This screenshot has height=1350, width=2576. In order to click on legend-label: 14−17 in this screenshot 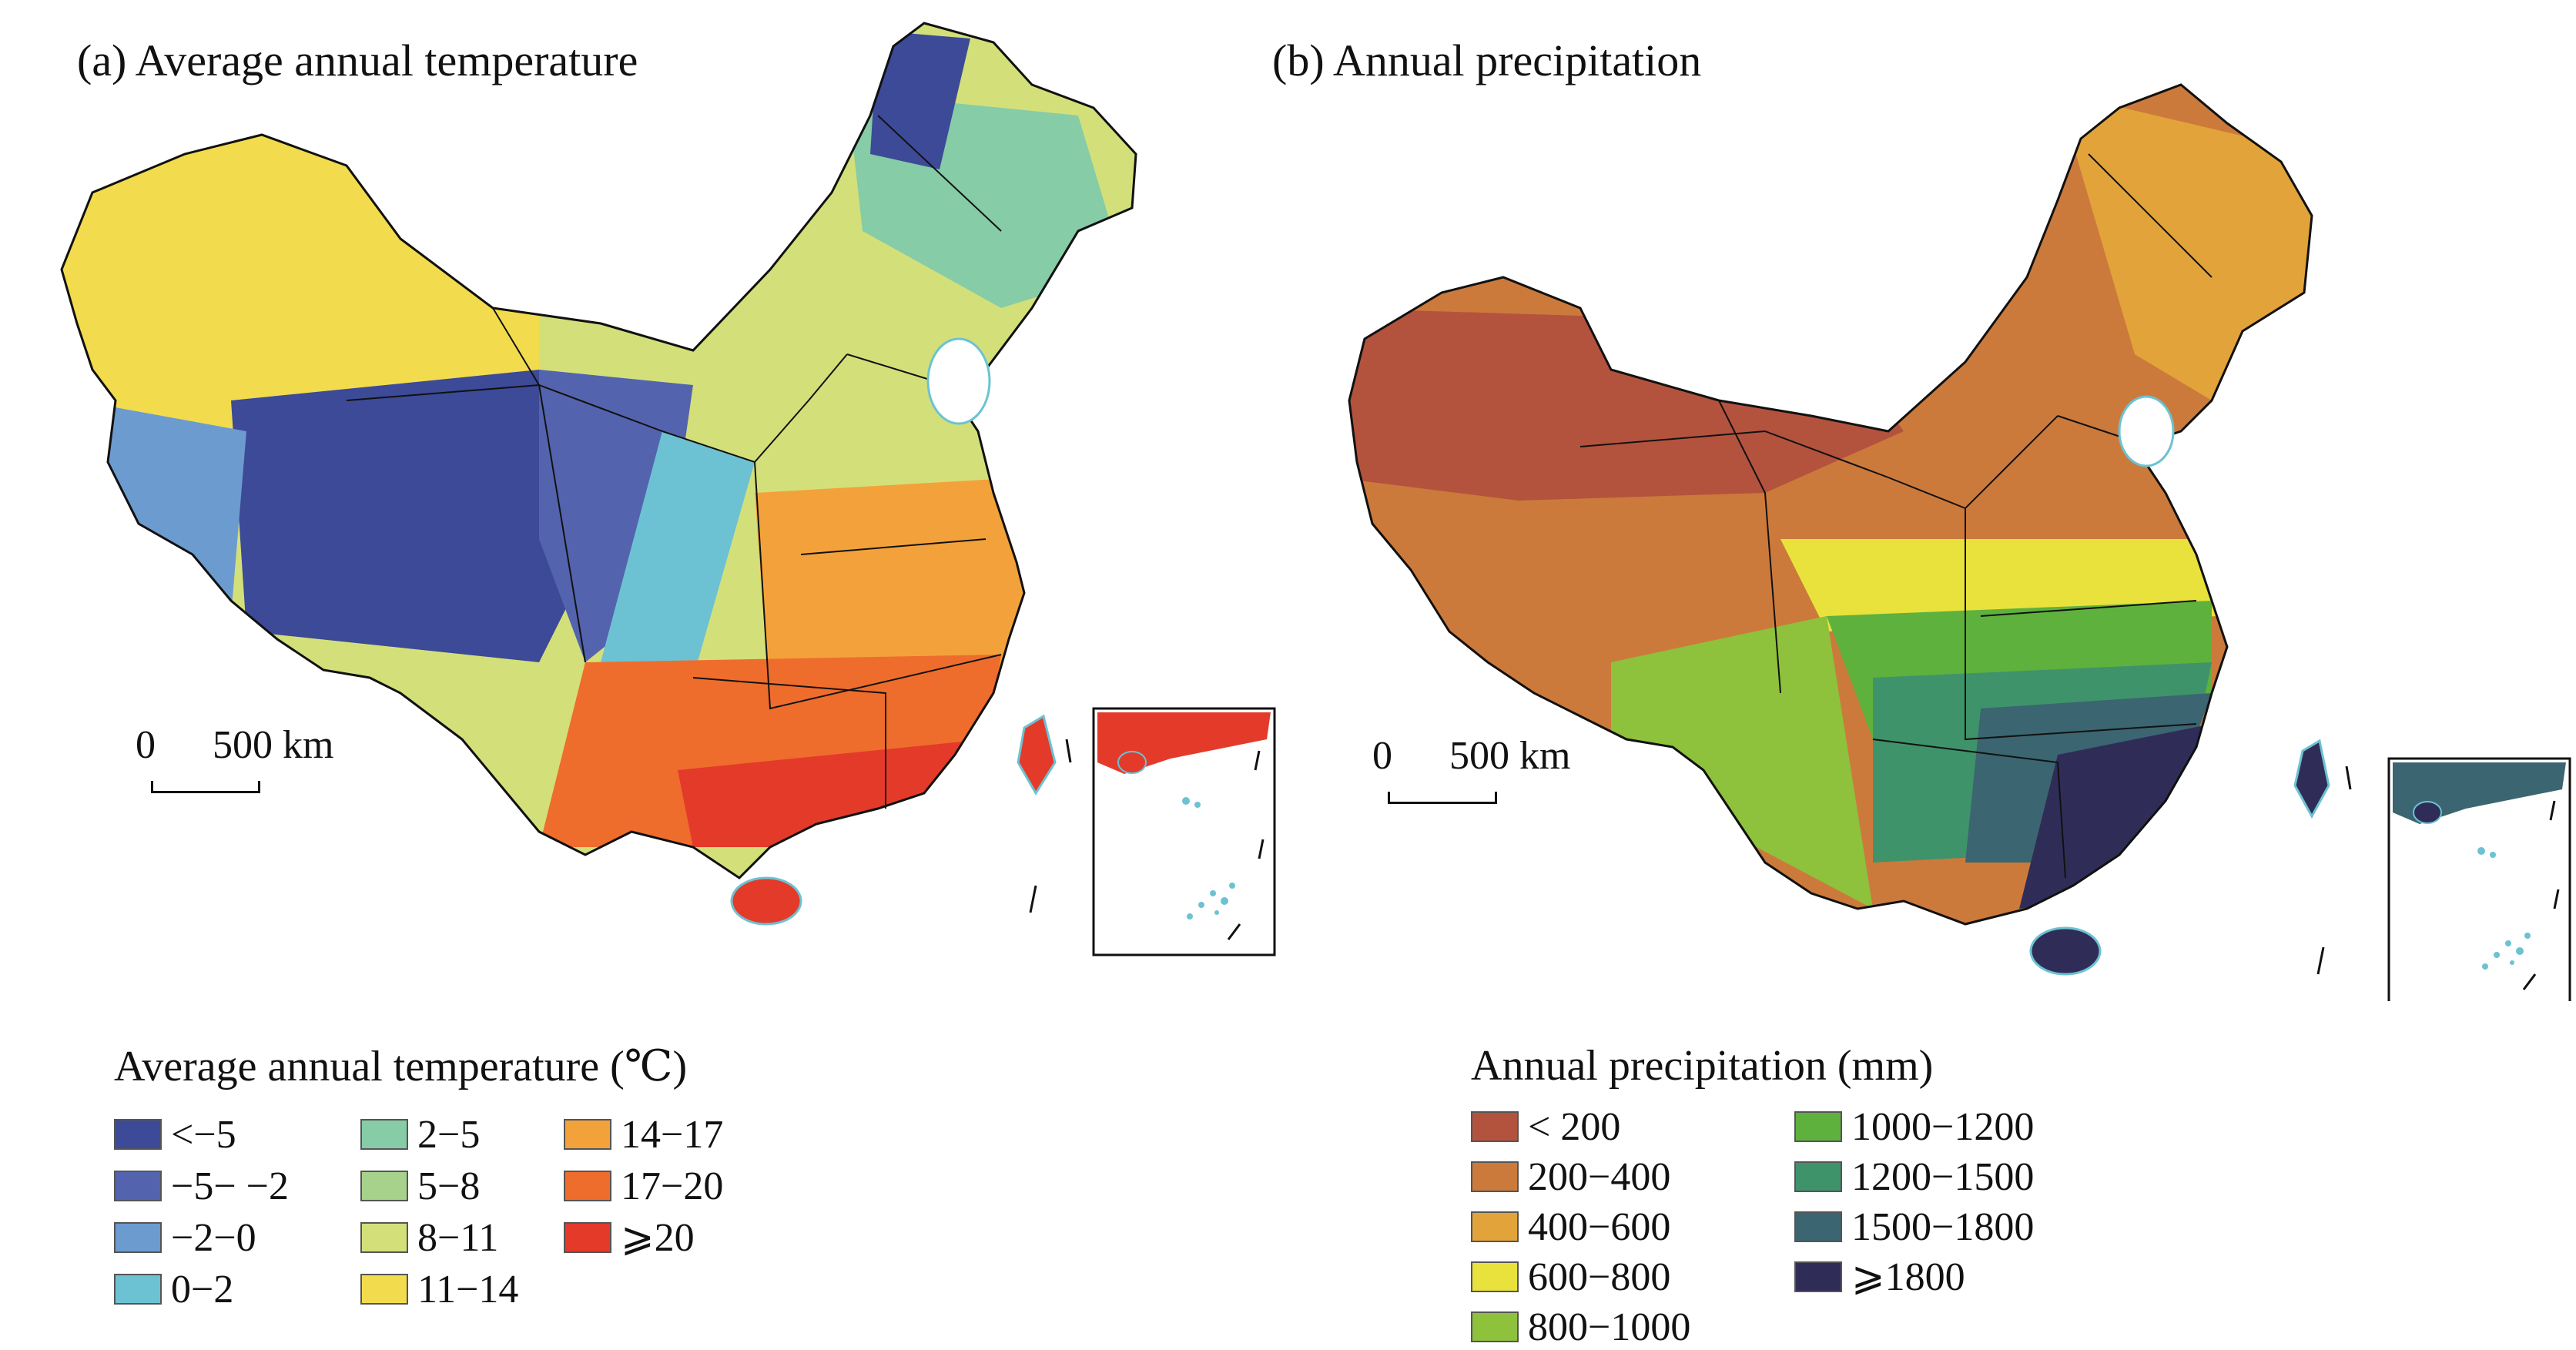, I will do `click(672, 1135)`.